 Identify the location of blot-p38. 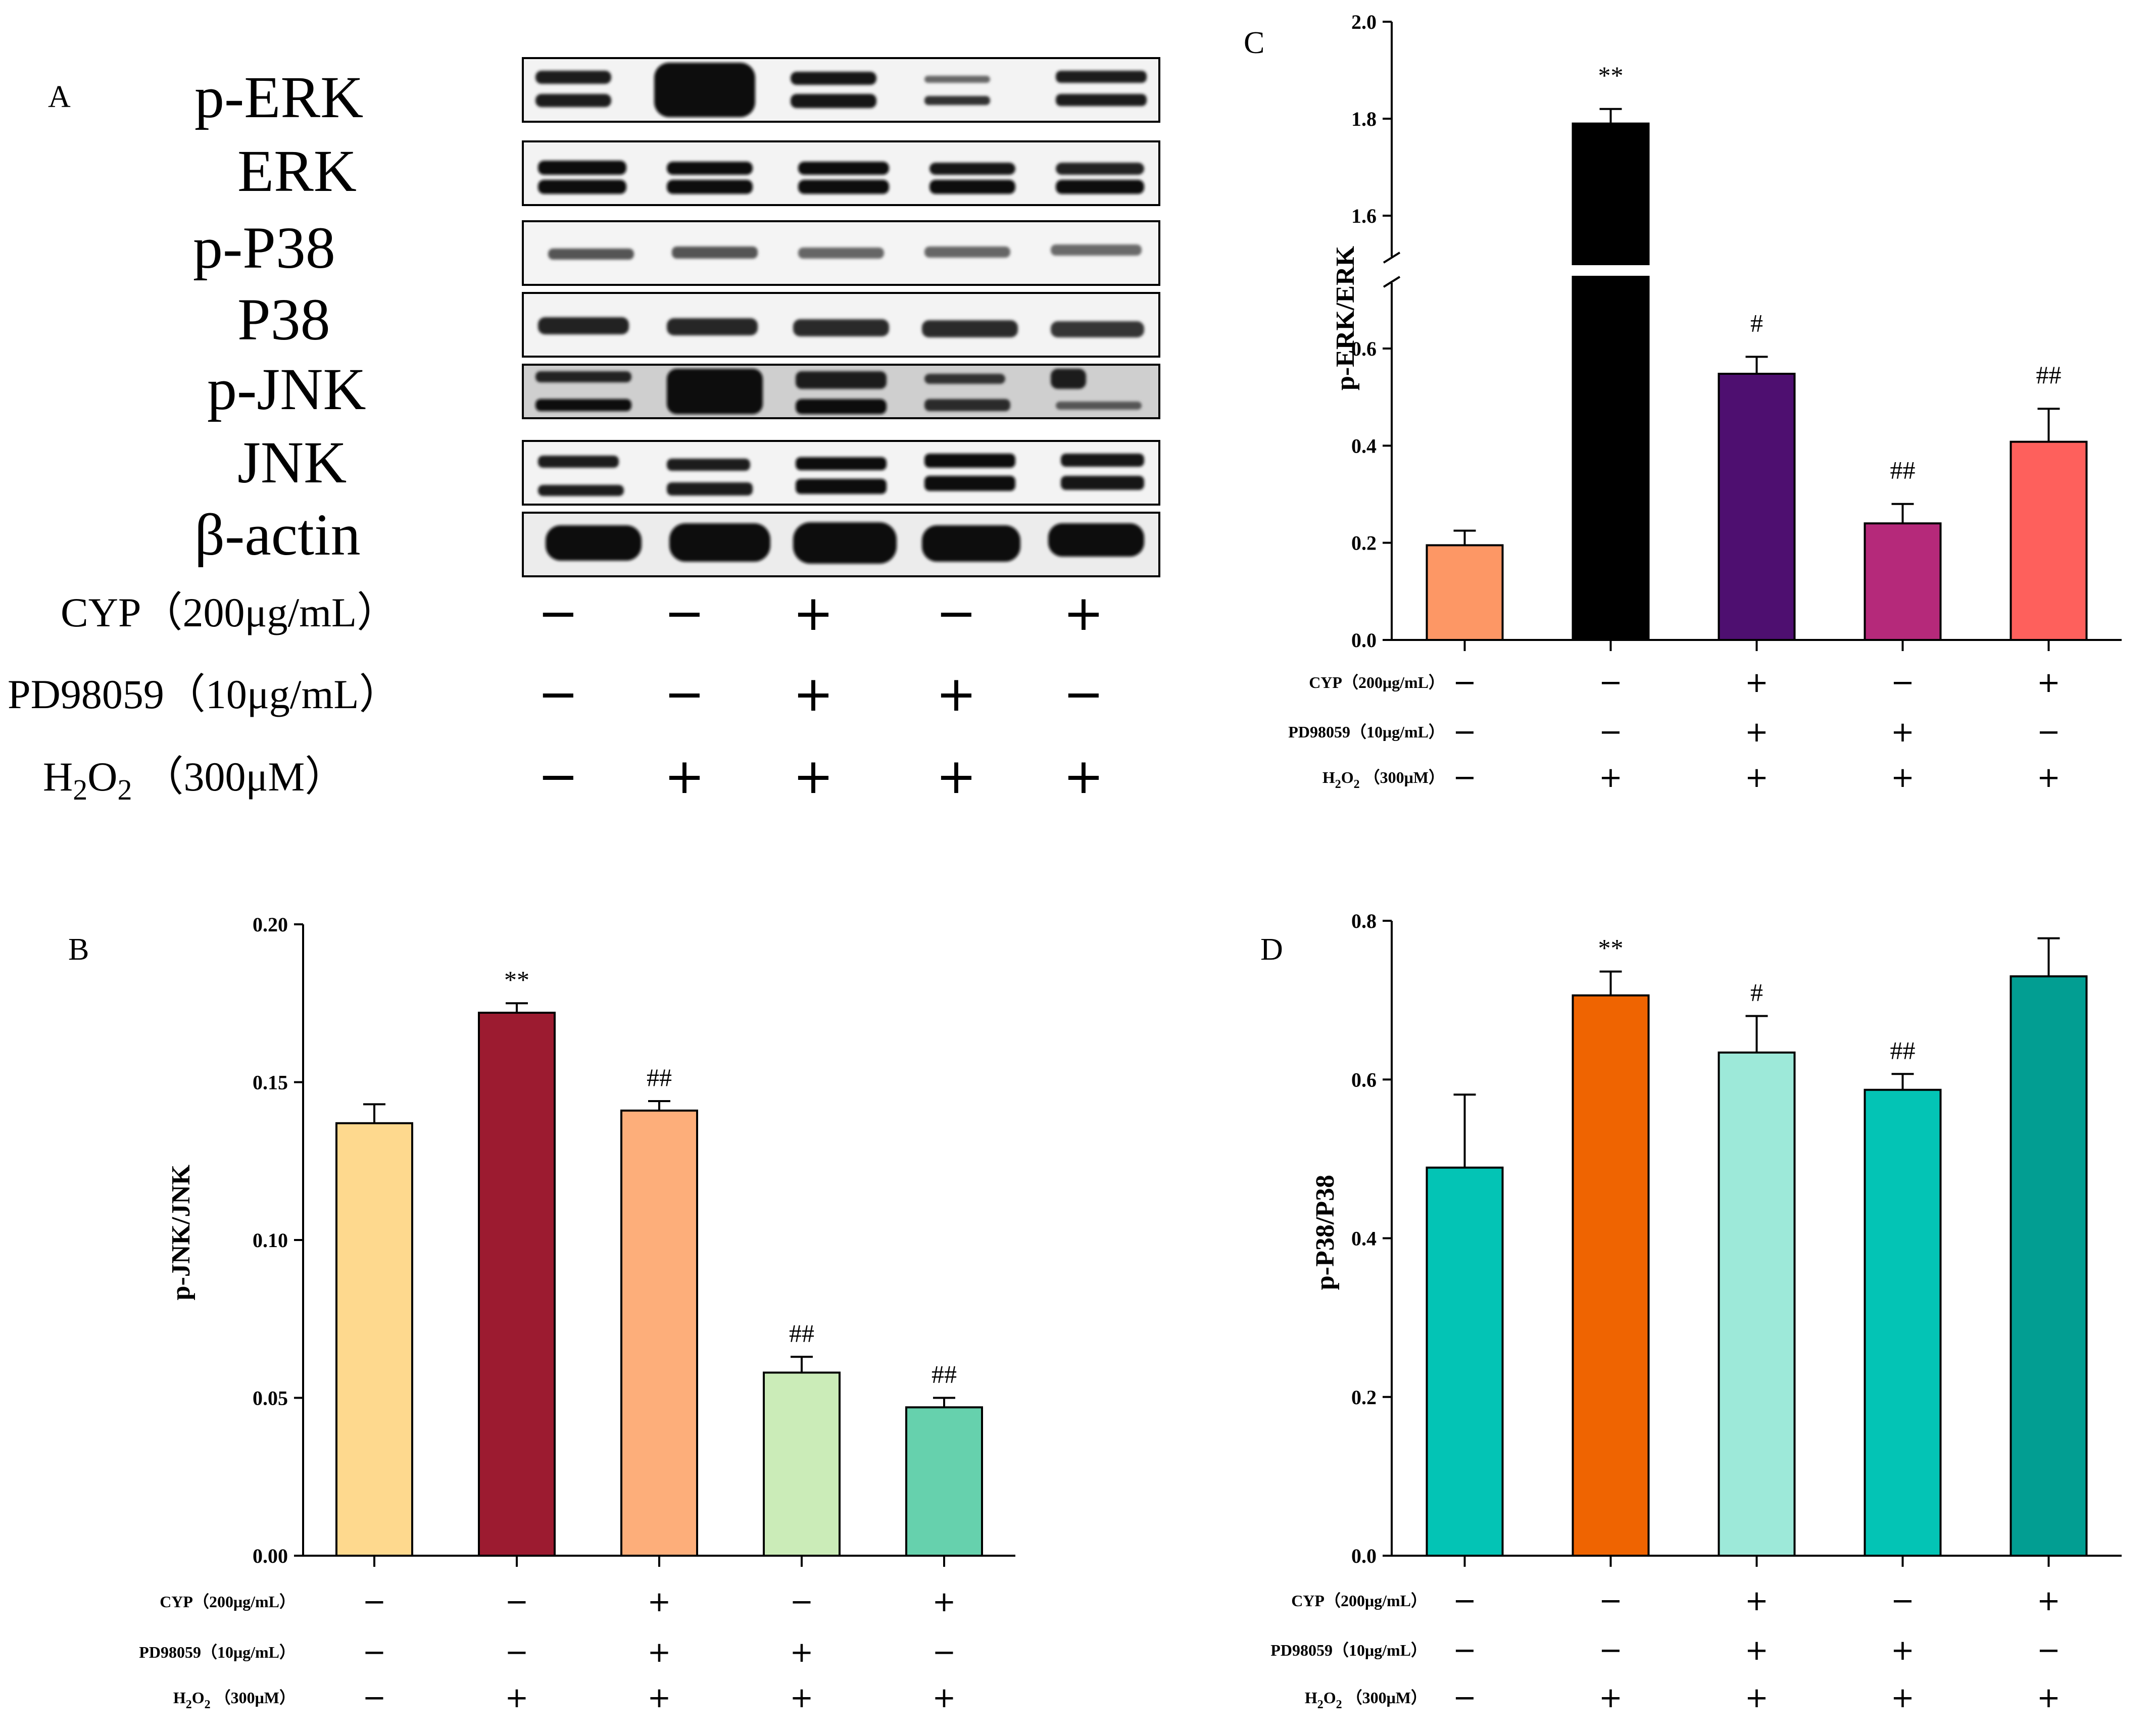
(841, 325).